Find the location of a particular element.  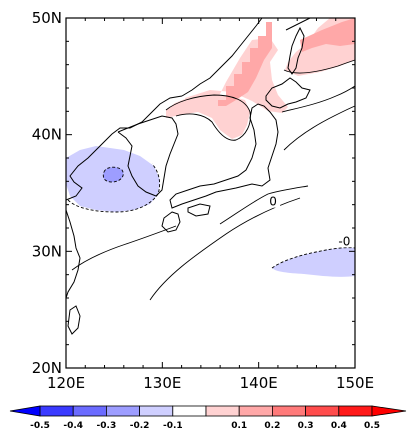

coast-sakhalin is located at coordinates (296, 50).